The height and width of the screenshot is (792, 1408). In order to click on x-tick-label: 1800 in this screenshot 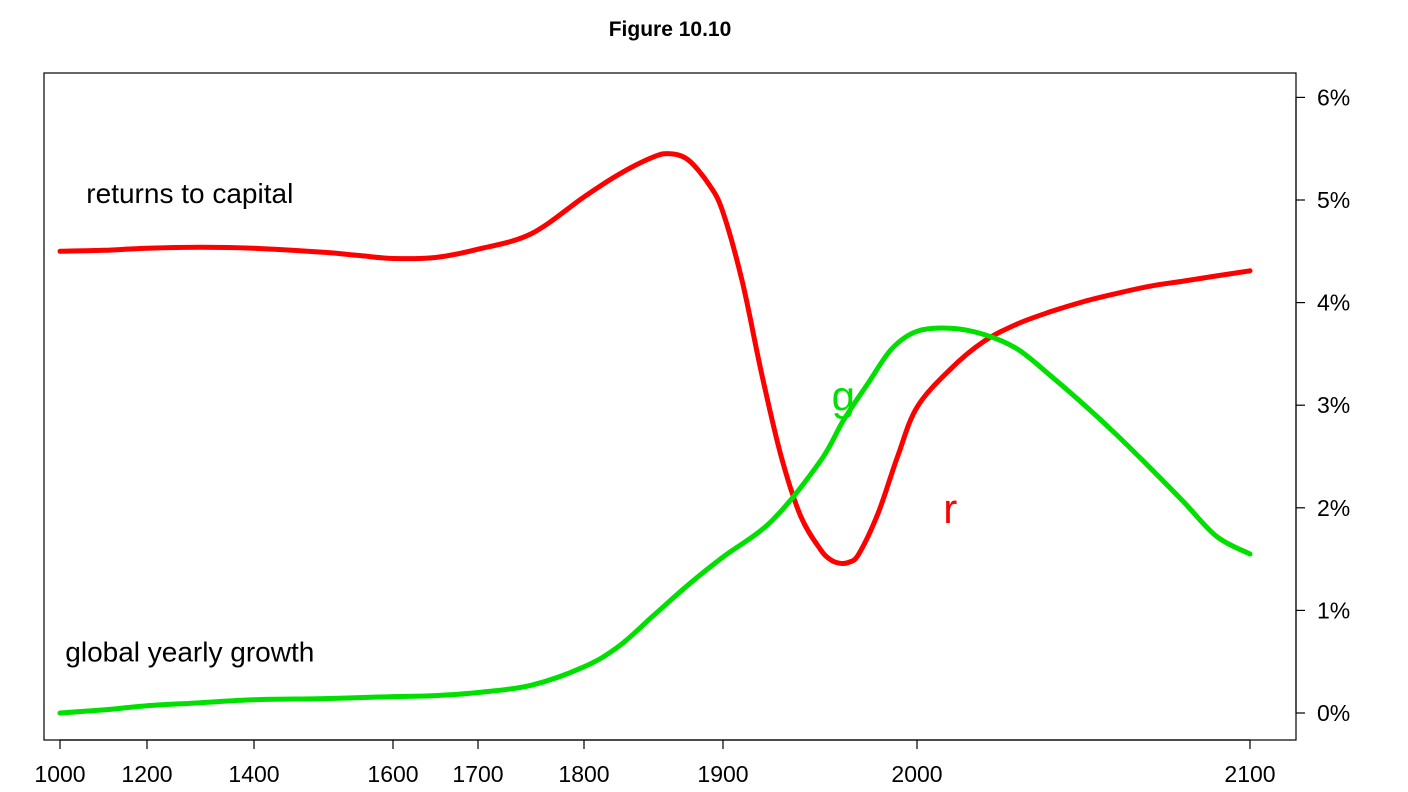, I will do `click(583, 774)`.